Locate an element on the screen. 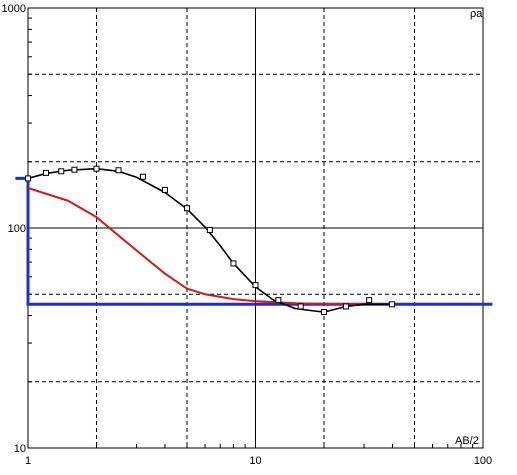  y-tick-label: 1000 is located at coordinates (14, 9).